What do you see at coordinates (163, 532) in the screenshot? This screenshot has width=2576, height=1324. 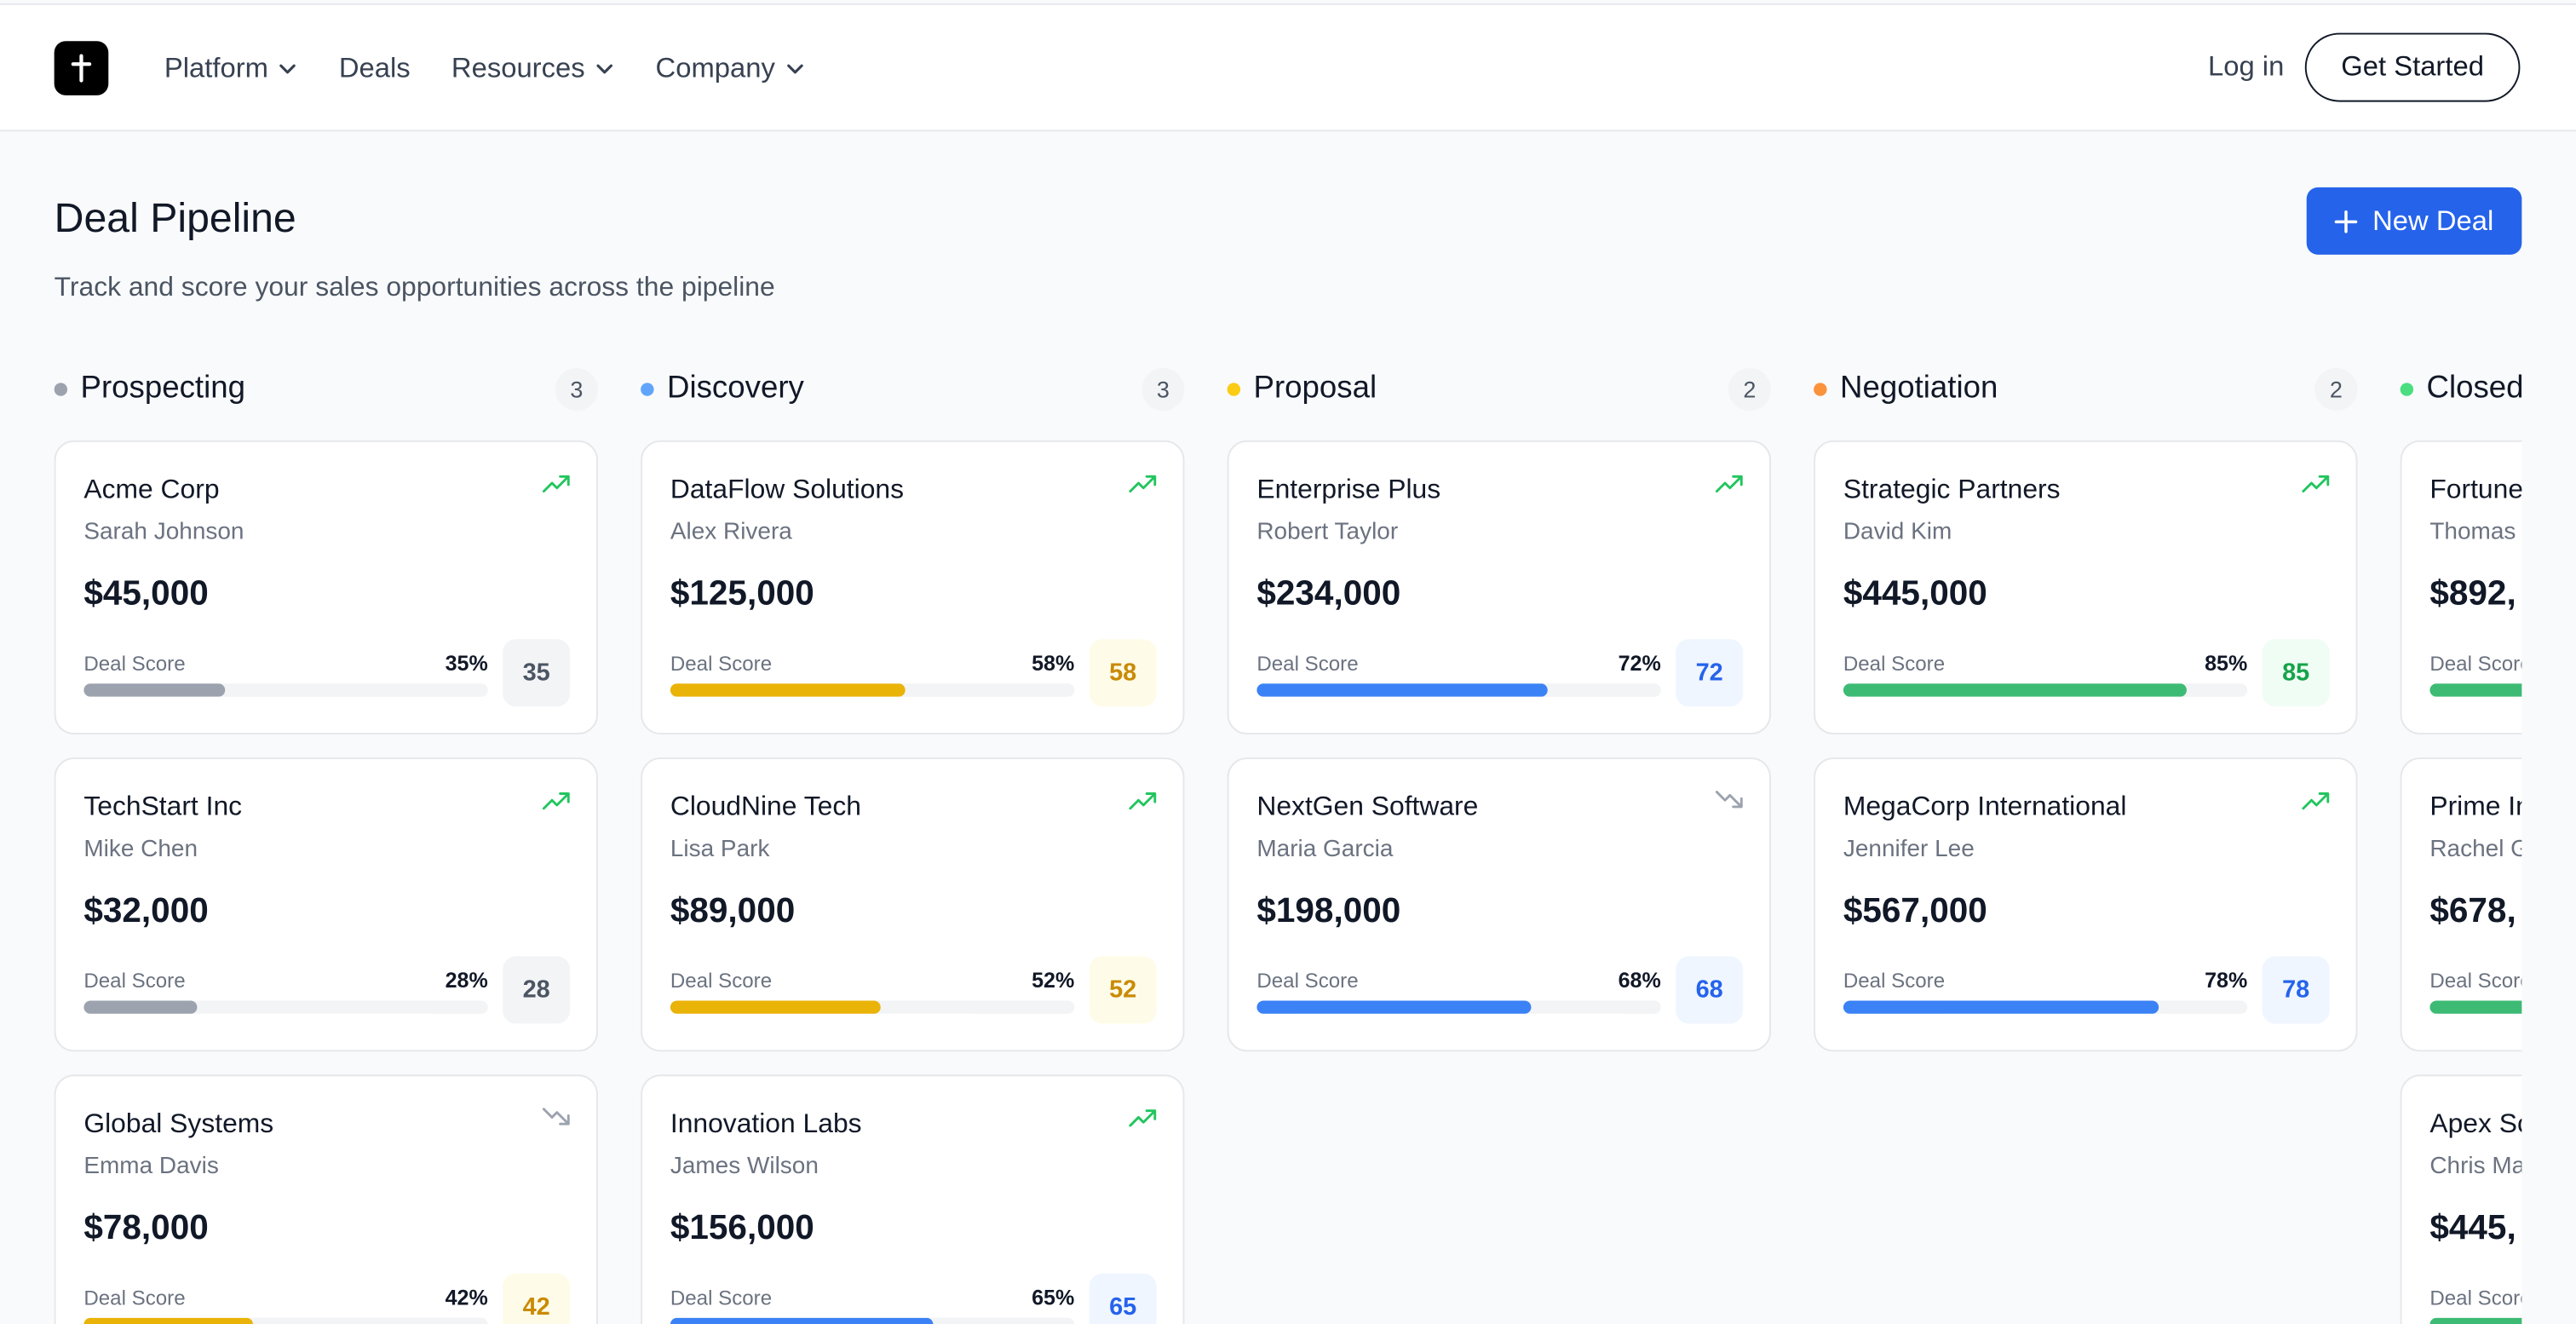 I see `contact-name: Sarah Johnson` at bounding box center [163, 532].